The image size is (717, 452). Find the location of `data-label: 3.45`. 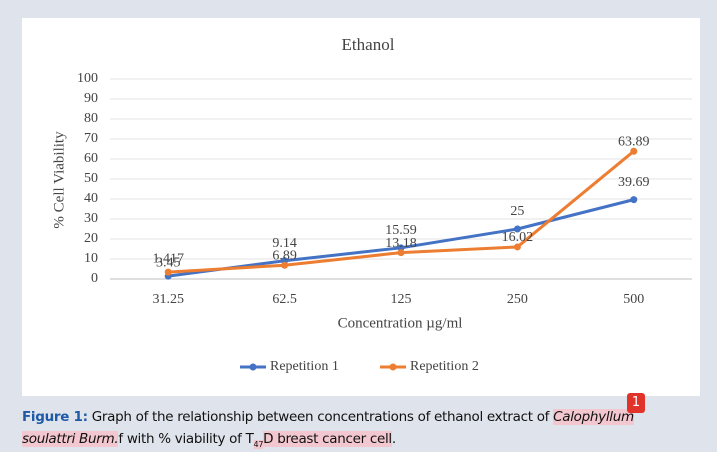

data-label: 3.45 is located at coordinates (168, 262).